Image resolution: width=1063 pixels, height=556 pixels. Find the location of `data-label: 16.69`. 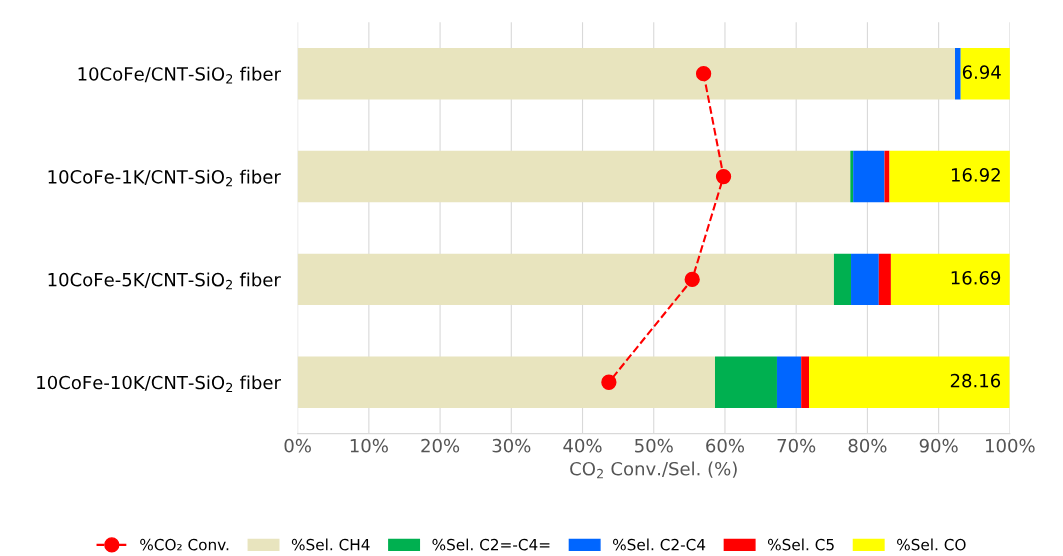

data-label: 16.69 is located at coordinates (976, 277).